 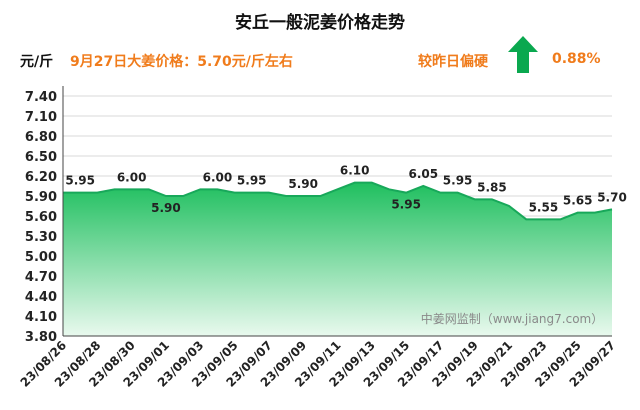 I want to click on change-value: 0.88%, so click(x=576, y=59).